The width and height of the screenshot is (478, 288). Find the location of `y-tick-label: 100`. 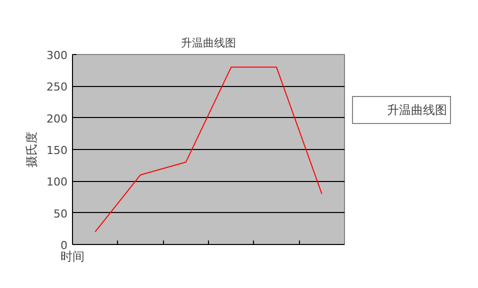

y-tick-label: 100 is located at coordinates (57, 182).